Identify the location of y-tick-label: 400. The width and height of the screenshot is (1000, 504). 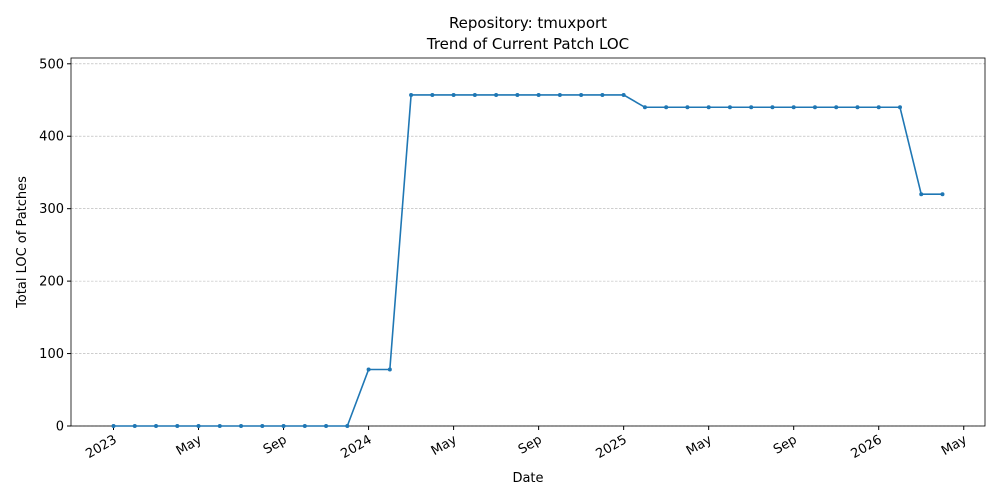
(51, 137).